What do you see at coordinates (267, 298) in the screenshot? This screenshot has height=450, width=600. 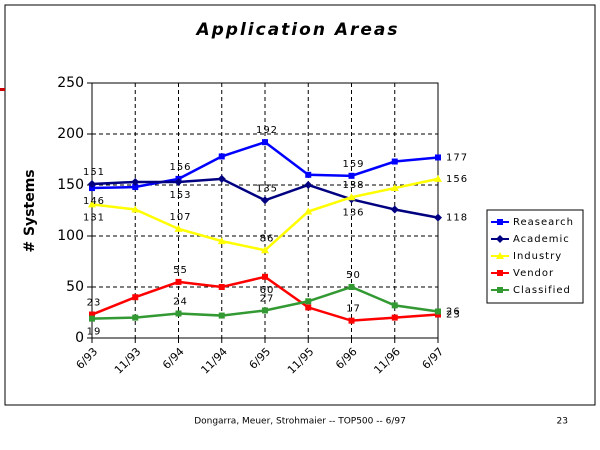 I see `data-label: 27` at bounding box center [267, 298].